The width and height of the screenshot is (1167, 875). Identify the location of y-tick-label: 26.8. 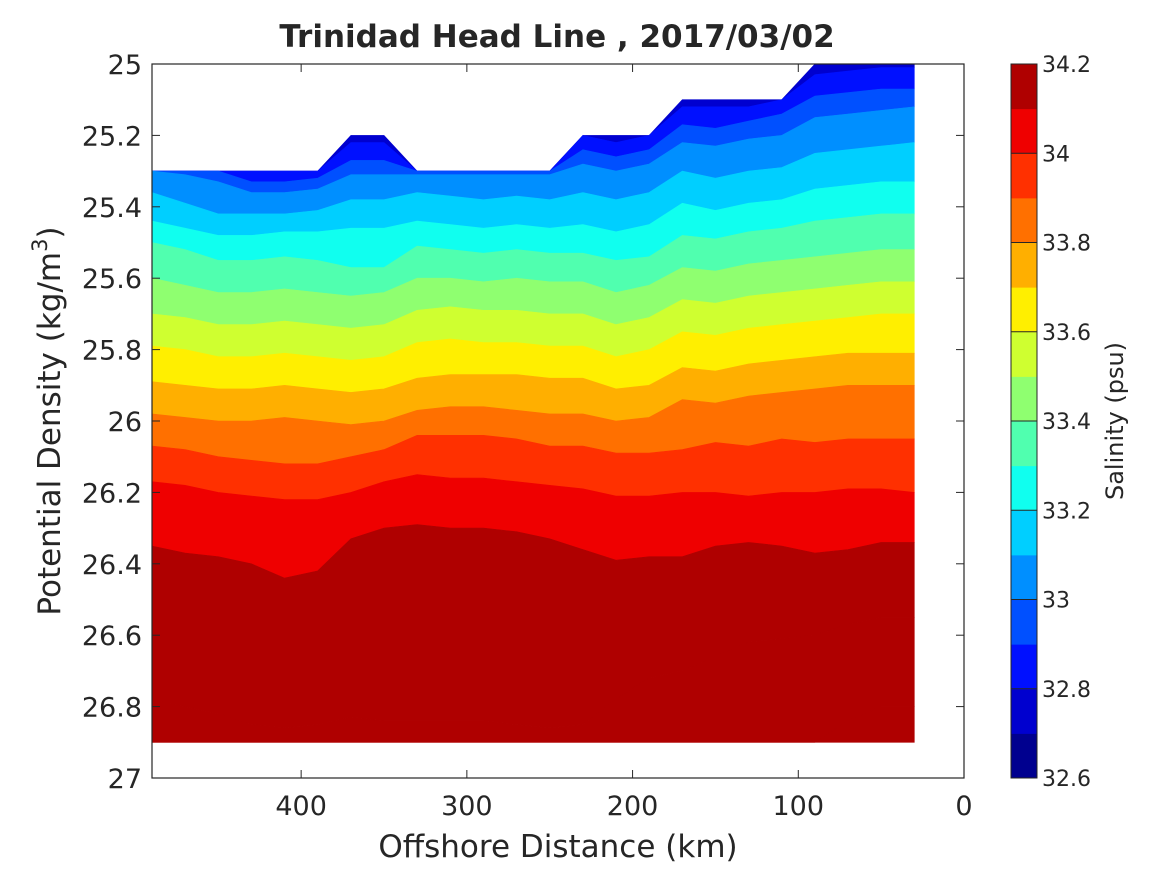
(112, 708).